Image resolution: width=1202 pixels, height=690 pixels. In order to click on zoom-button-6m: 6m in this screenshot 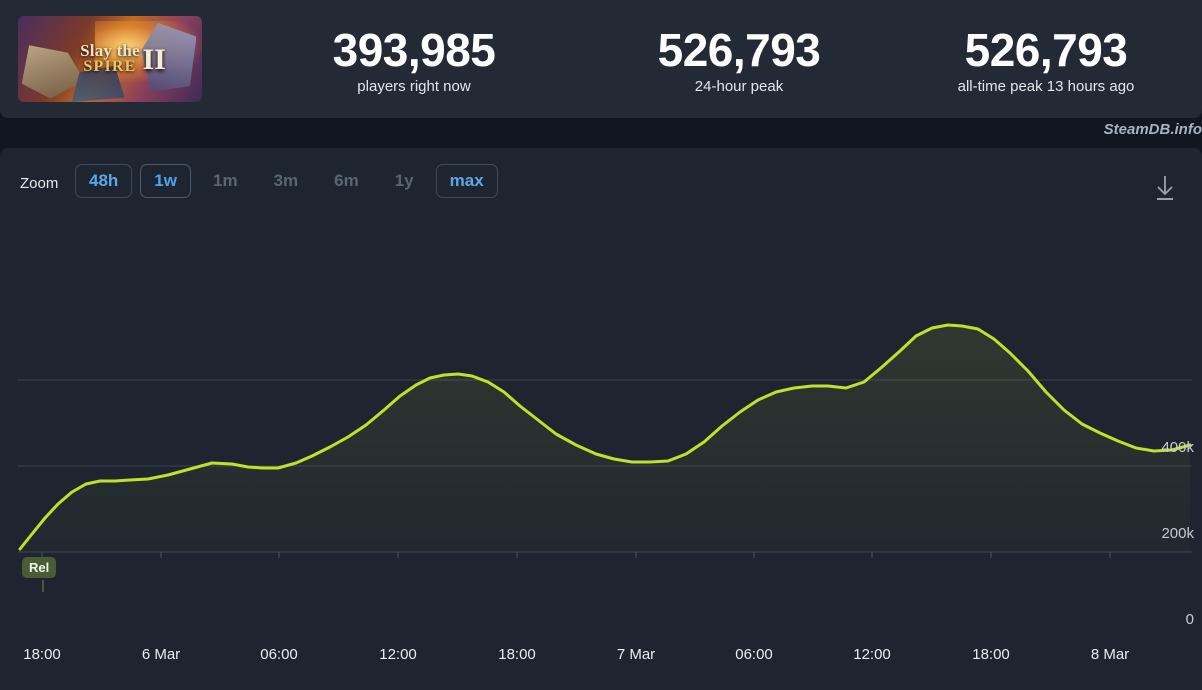, I will do `click(346, 181)`.